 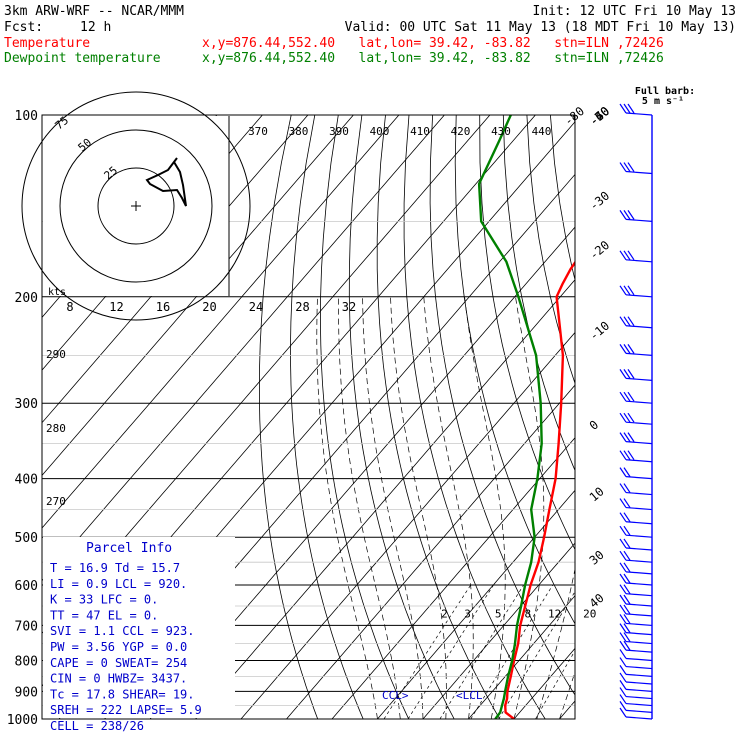 What do you see at coordinates (589, 613) in the screenshot?
I see `mixing-ratio-label: 20` at bounding box center [589, 613].